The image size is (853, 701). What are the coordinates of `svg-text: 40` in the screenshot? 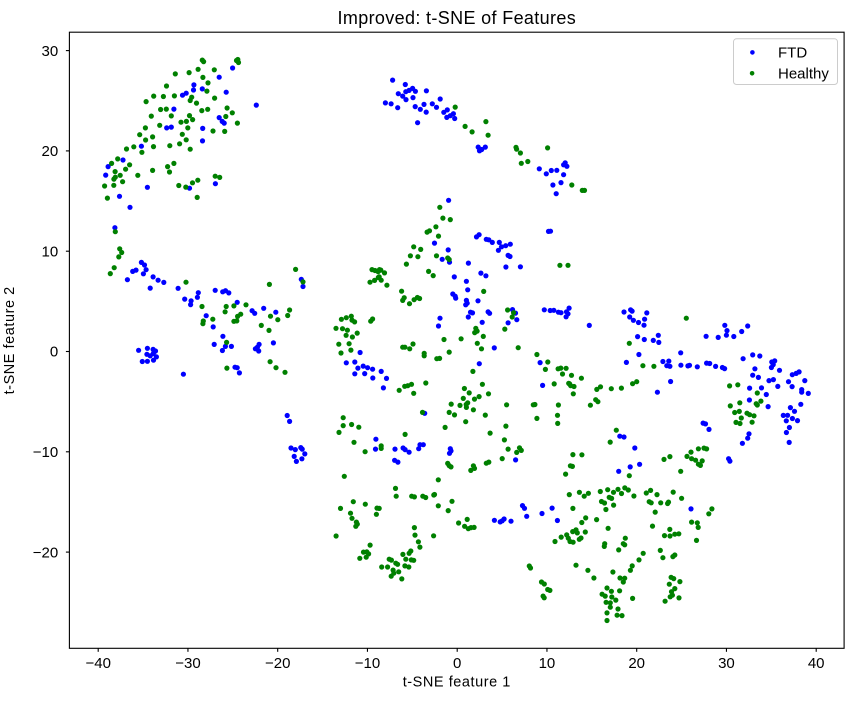 It's located at (816, 663).